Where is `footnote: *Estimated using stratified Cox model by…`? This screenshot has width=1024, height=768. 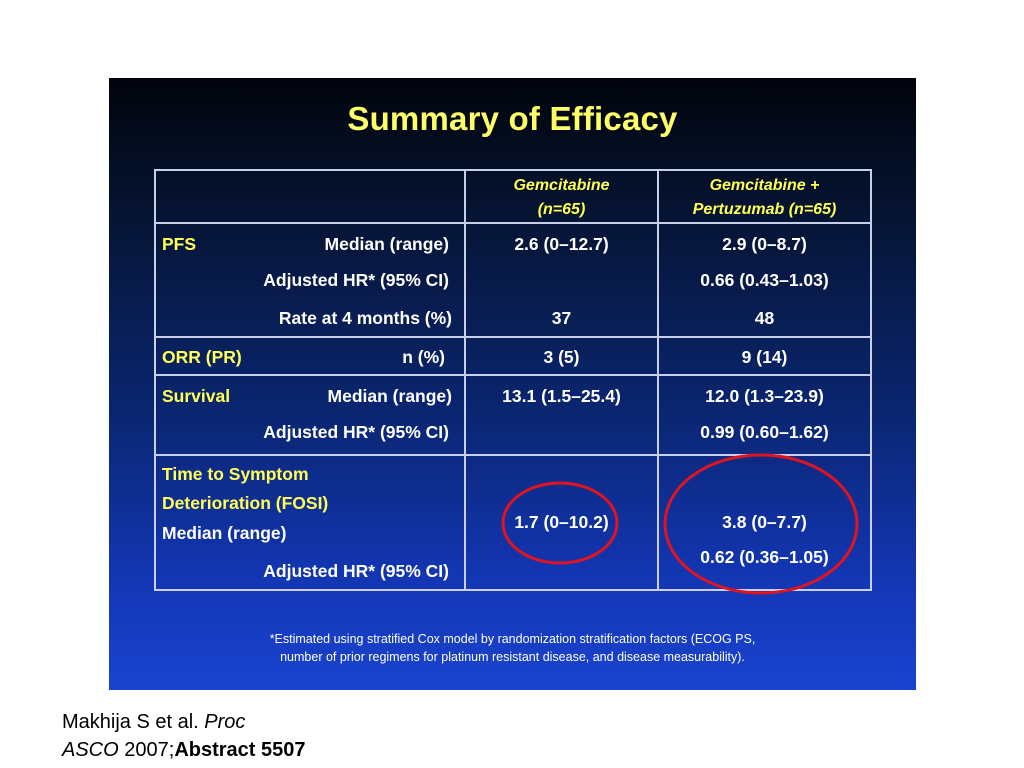 footnote: *Estimated using stratified Cox model by… is located at coordinates (512, 648).